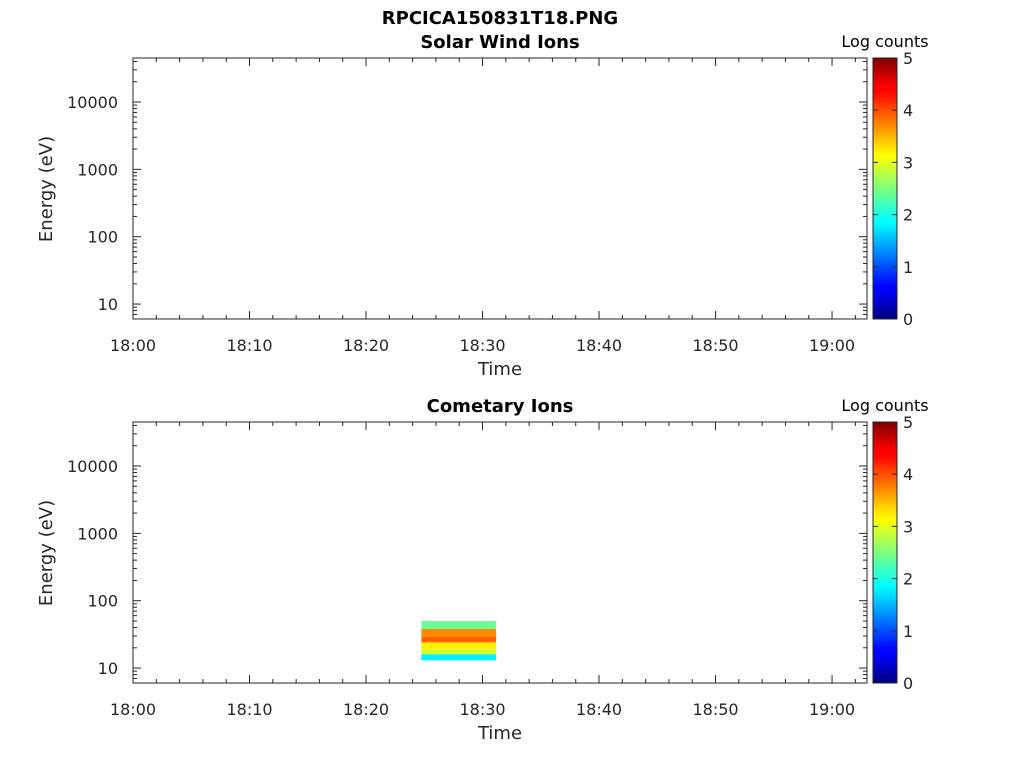  What do you see at coordinates (499, 42) in the screenshot?
I see `panel-title: Solar Wind Ions` at bounding box center [499, 42].